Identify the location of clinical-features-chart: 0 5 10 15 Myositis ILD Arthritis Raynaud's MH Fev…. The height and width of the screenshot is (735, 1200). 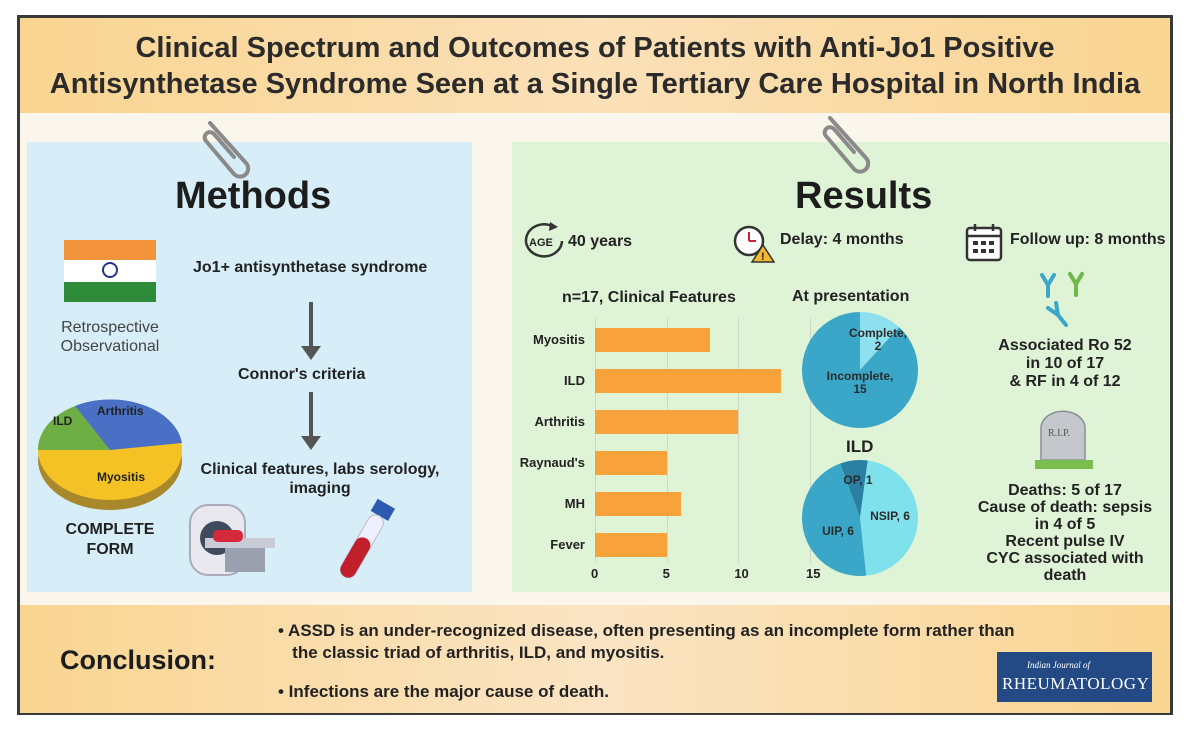
(660, 450).